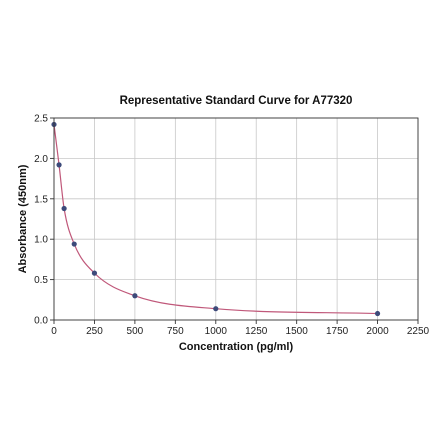 The height and width of the screenshot is (441, 440). I want to click on y-axis-label: Absorbance (450nm), so click(23, 218).